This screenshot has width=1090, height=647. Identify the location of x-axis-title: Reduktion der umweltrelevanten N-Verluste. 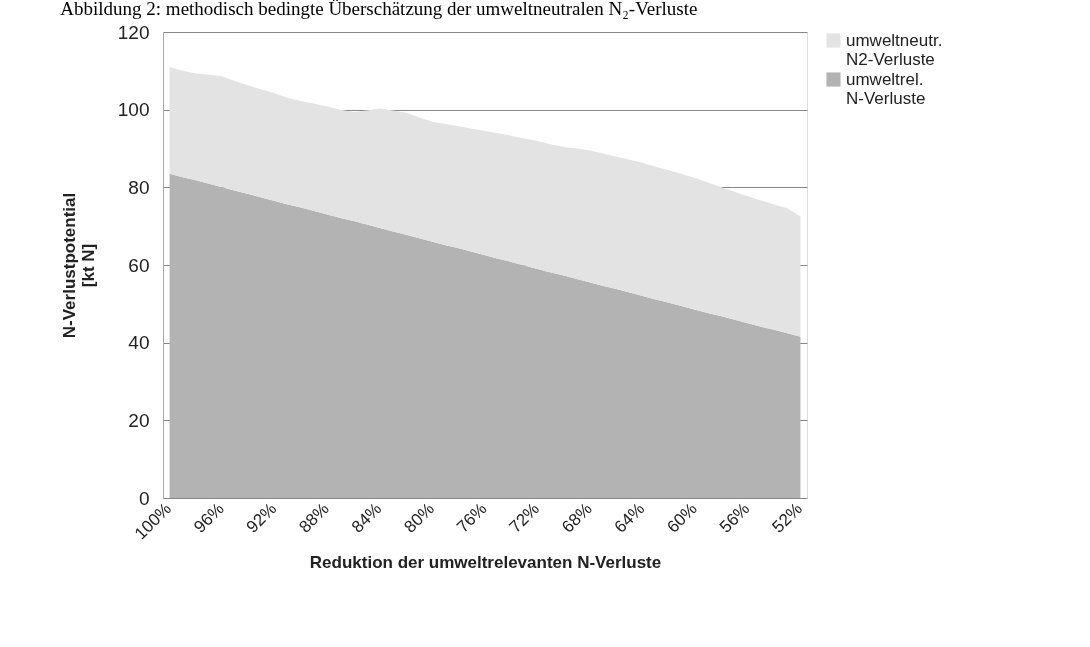
(485, 562).